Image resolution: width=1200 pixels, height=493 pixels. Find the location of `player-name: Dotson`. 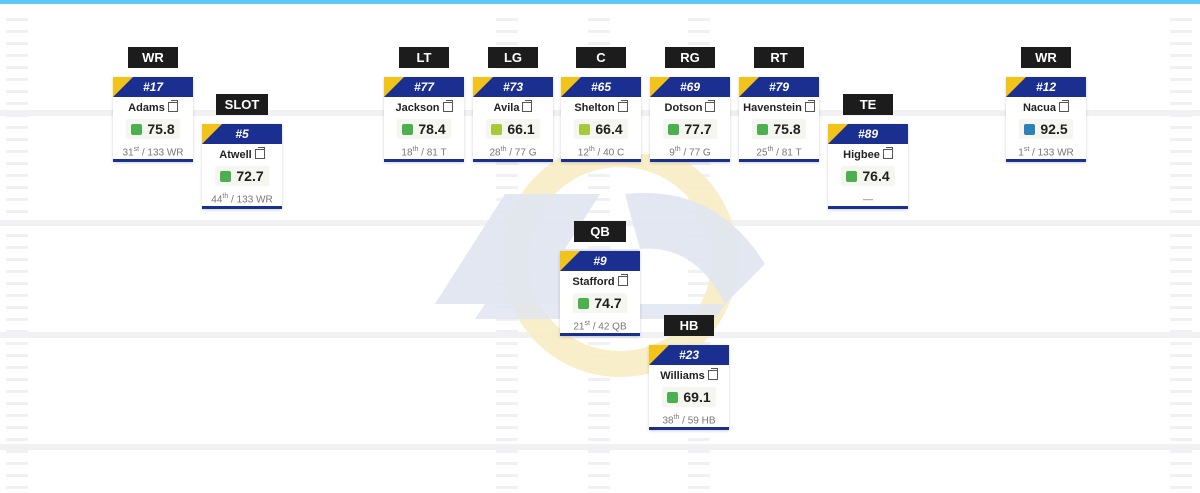

player-name: Dotson is located at coordinates (683, 108).